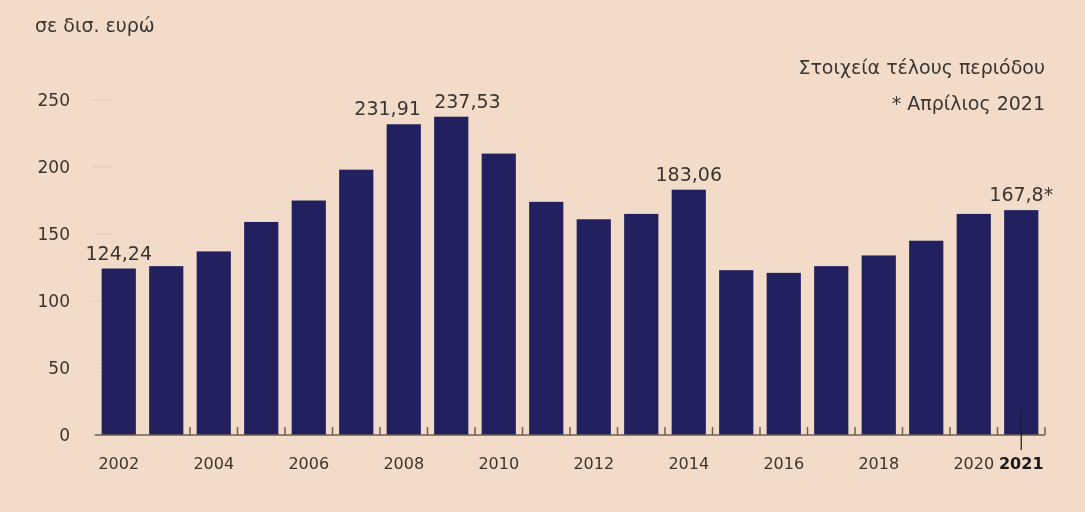 This screenshot has height=512, width=1085. What do you see at coordinates (921, 67) in the screenshot?
I see `text: Στοιχεία τέλους περιόδου` at bounding box center [921, 67].